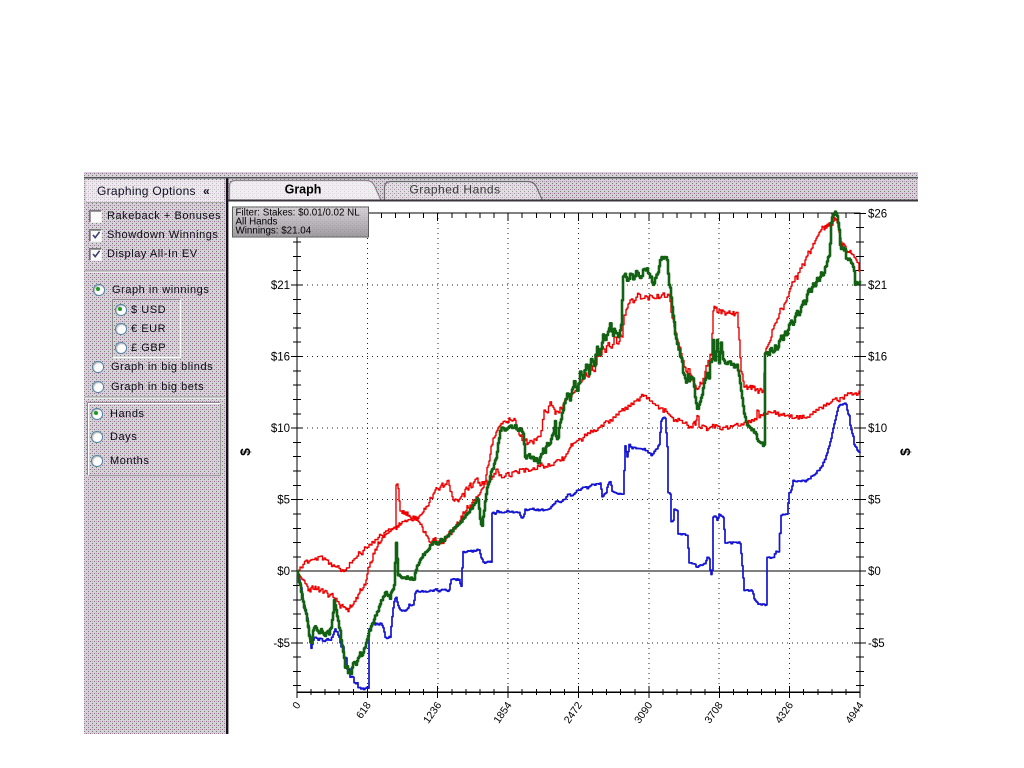 Image resolution: width=1024 pixels, height=768 pixels. I want to click on svg-text: 4944, so click(854, 713).